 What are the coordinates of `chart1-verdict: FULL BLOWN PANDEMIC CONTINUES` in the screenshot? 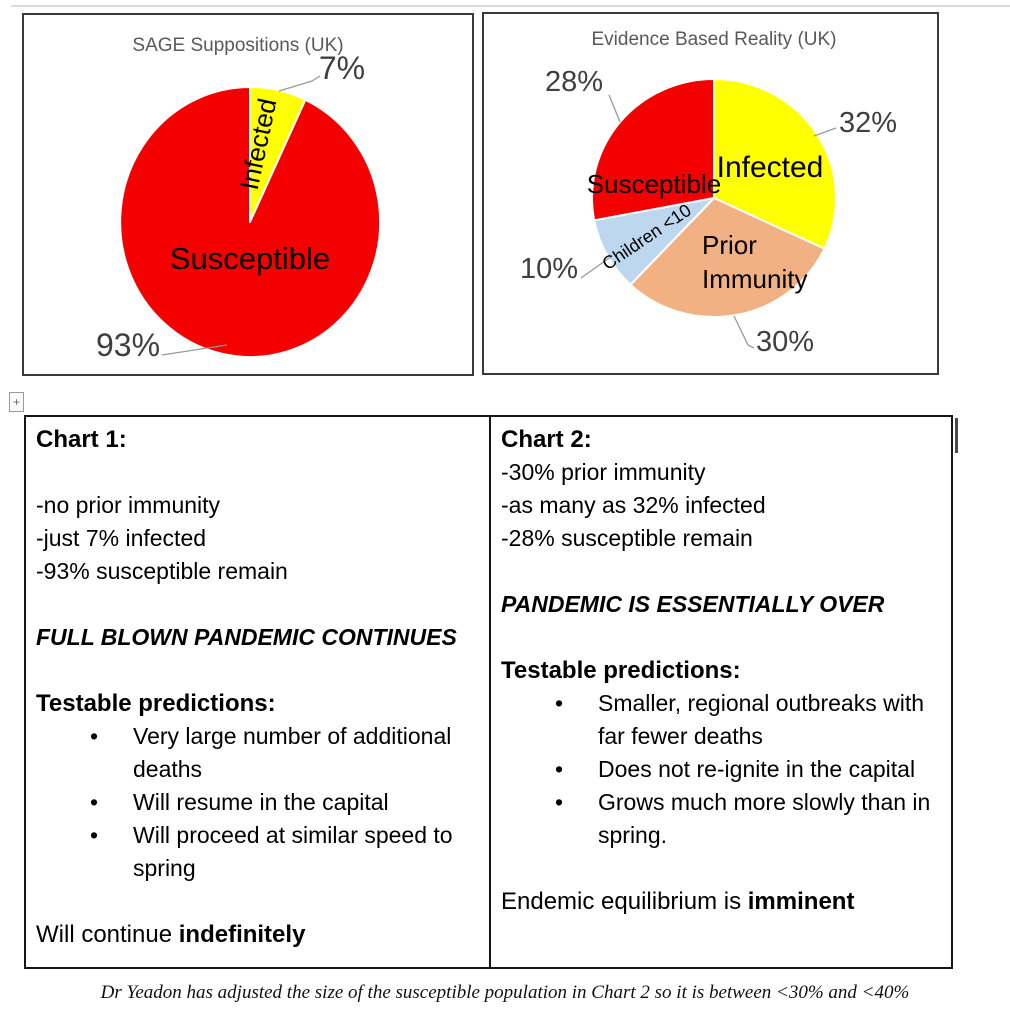 It's located at (246, 637).